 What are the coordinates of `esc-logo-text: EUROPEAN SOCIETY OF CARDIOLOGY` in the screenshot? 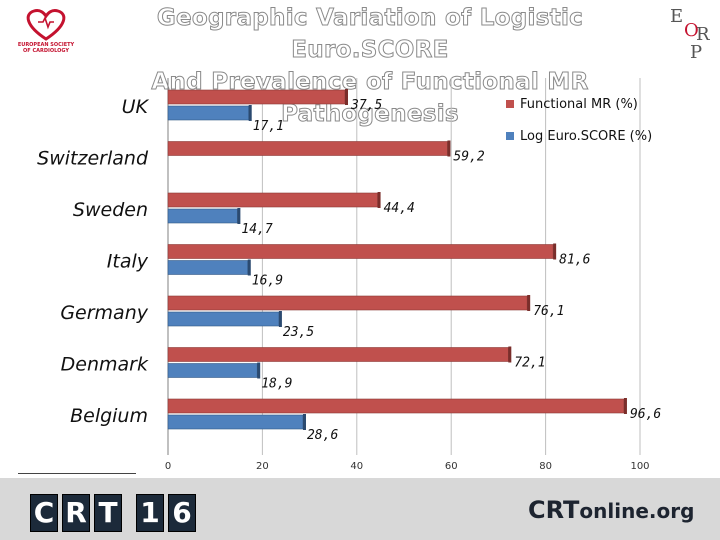 It's located at (46, 48).